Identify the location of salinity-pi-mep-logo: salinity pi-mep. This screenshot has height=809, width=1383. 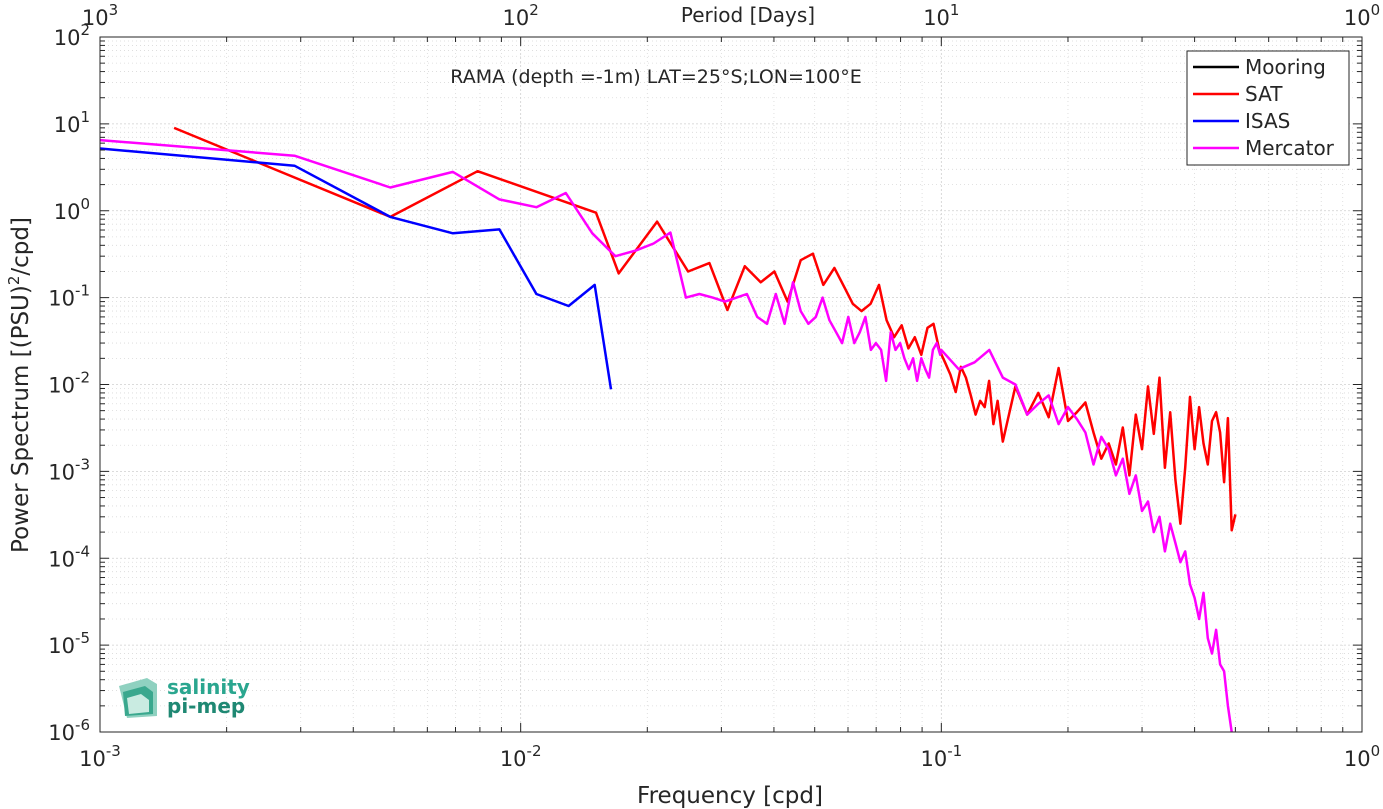
(184, 696).